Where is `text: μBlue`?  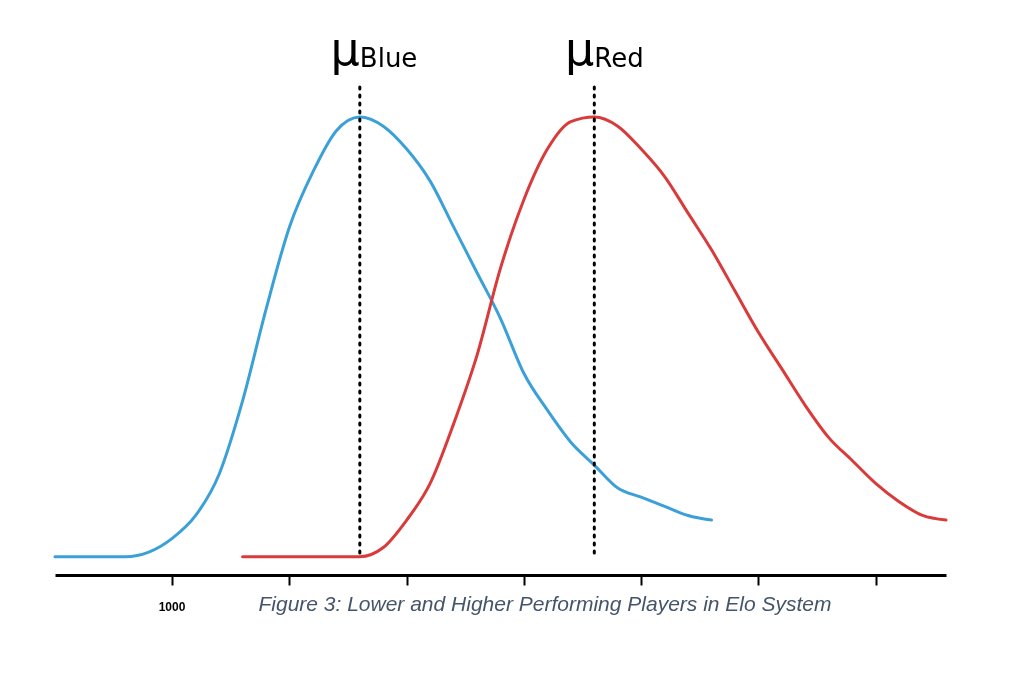 text: μBlue is located at coordinates (374, 49).